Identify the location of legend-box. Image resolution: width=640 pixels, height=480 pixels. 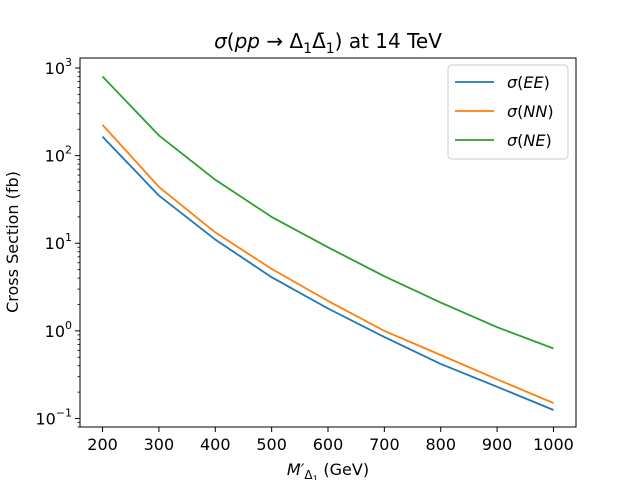
(508, 112).